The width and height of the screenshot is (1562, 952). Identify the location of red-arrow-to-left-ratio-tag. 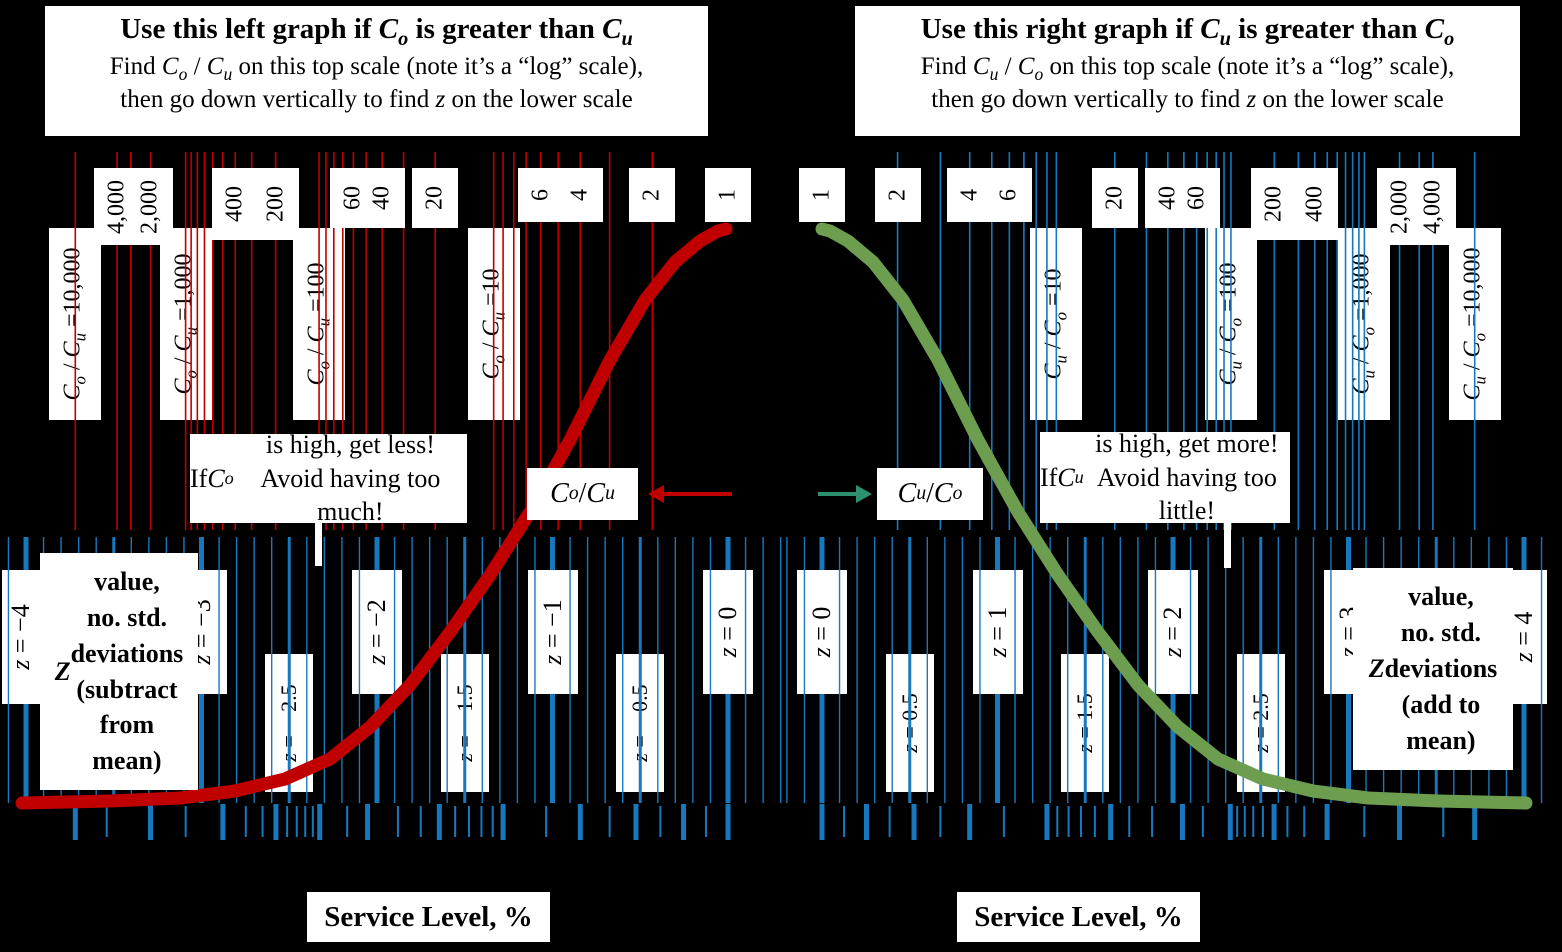
(690, 494).